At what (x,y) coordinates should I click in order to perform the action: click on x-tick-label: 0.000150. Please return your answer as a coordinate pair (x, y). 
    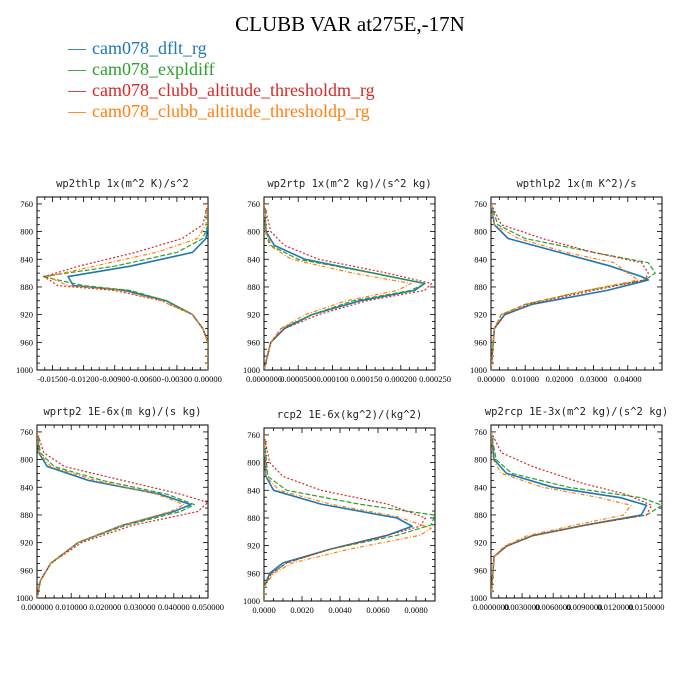
    Looking at the image, I should click on (367, 379).